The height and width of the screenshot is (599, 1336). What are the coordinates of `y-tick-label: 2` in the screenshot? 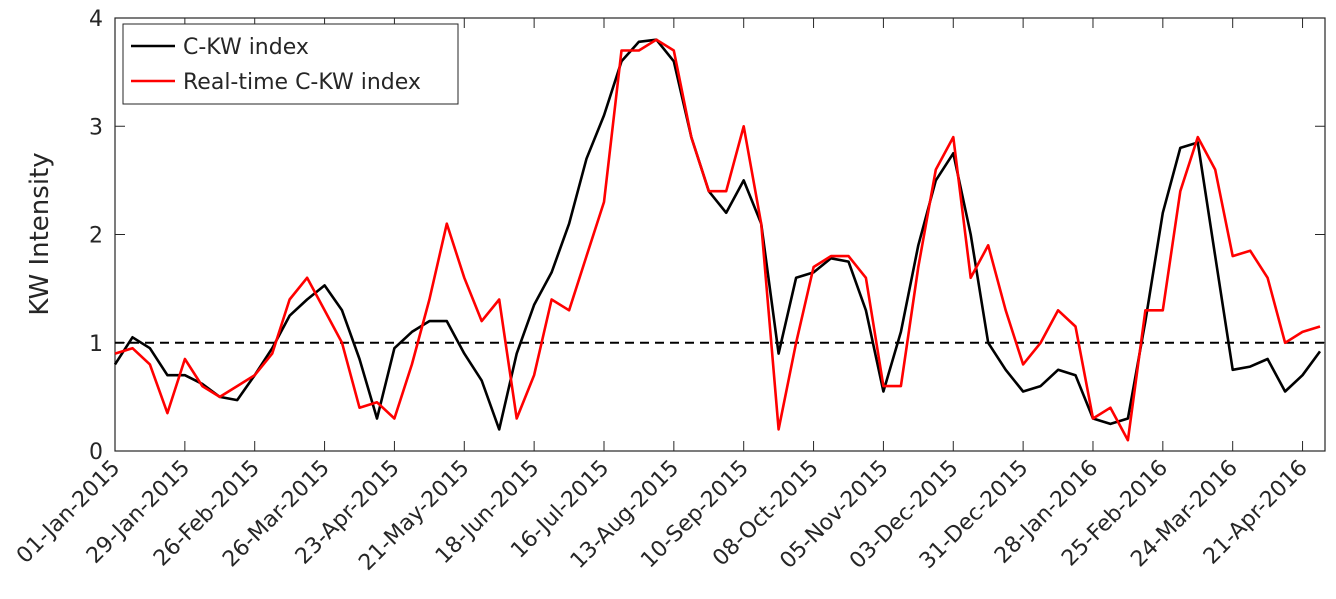 It's located at (96, 236).